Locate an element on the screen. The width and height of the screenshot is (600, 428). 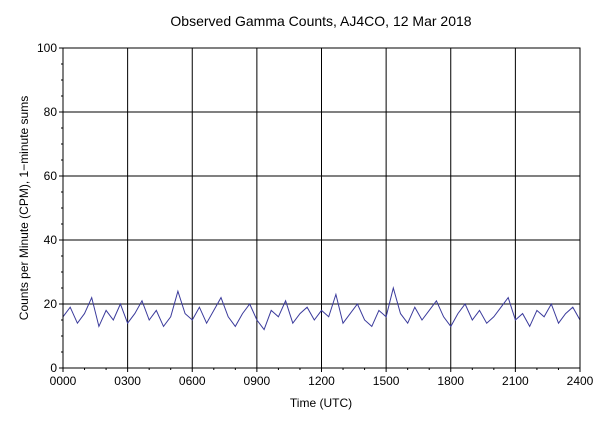
x-tick-label: 0300 is located at coordinates (127, 381).